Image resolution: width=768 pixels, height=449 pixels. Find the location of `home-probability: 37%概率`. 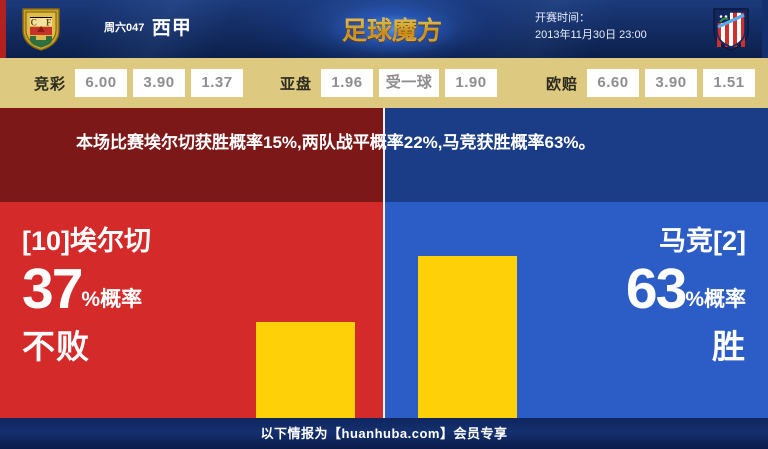

home-probability: 37%概率 is located at coordinates (203, 289).